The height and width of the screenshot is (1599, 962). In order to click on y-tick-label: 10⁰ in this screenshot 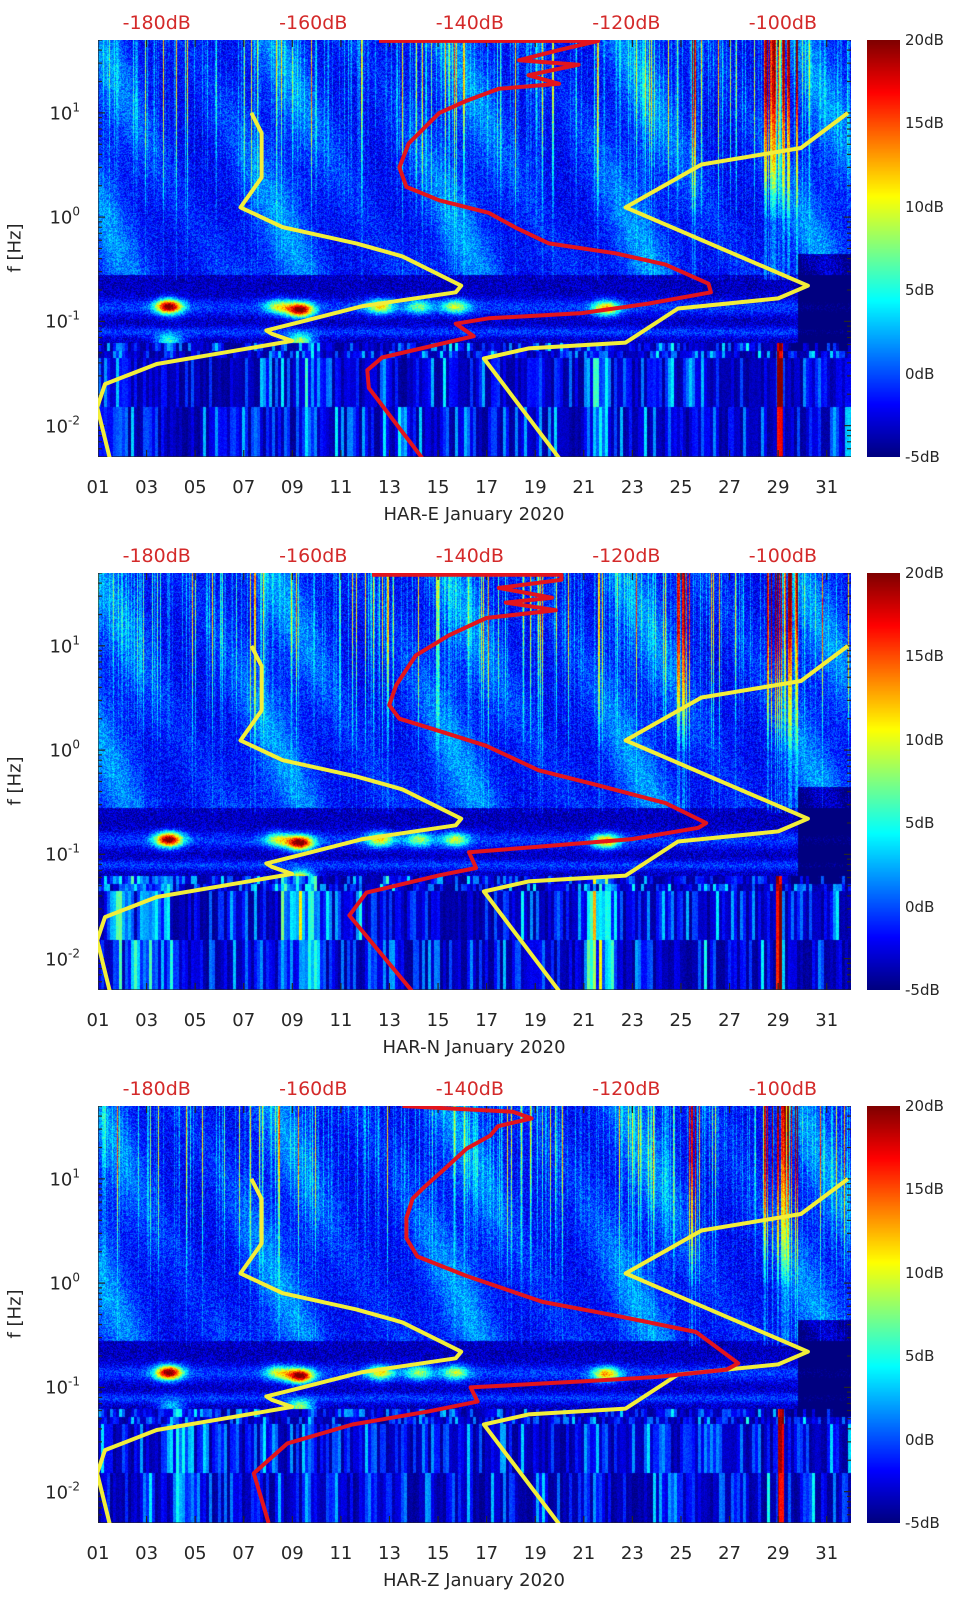, I will do `click(64, 1282)`.